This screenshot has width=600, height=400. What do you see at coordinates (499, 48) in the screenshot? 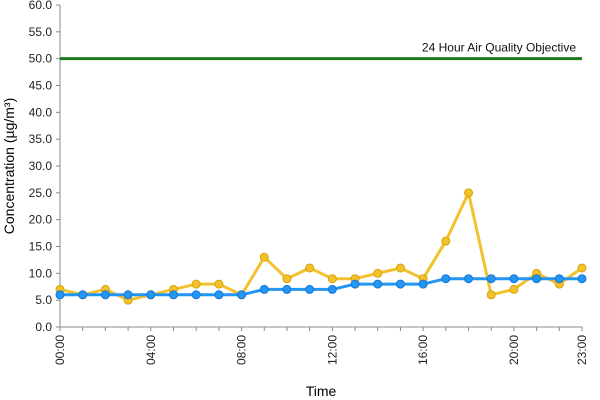
I see `reference-line-label: 24 Hour Air Quality Objective` at bounding box center [499, 48].